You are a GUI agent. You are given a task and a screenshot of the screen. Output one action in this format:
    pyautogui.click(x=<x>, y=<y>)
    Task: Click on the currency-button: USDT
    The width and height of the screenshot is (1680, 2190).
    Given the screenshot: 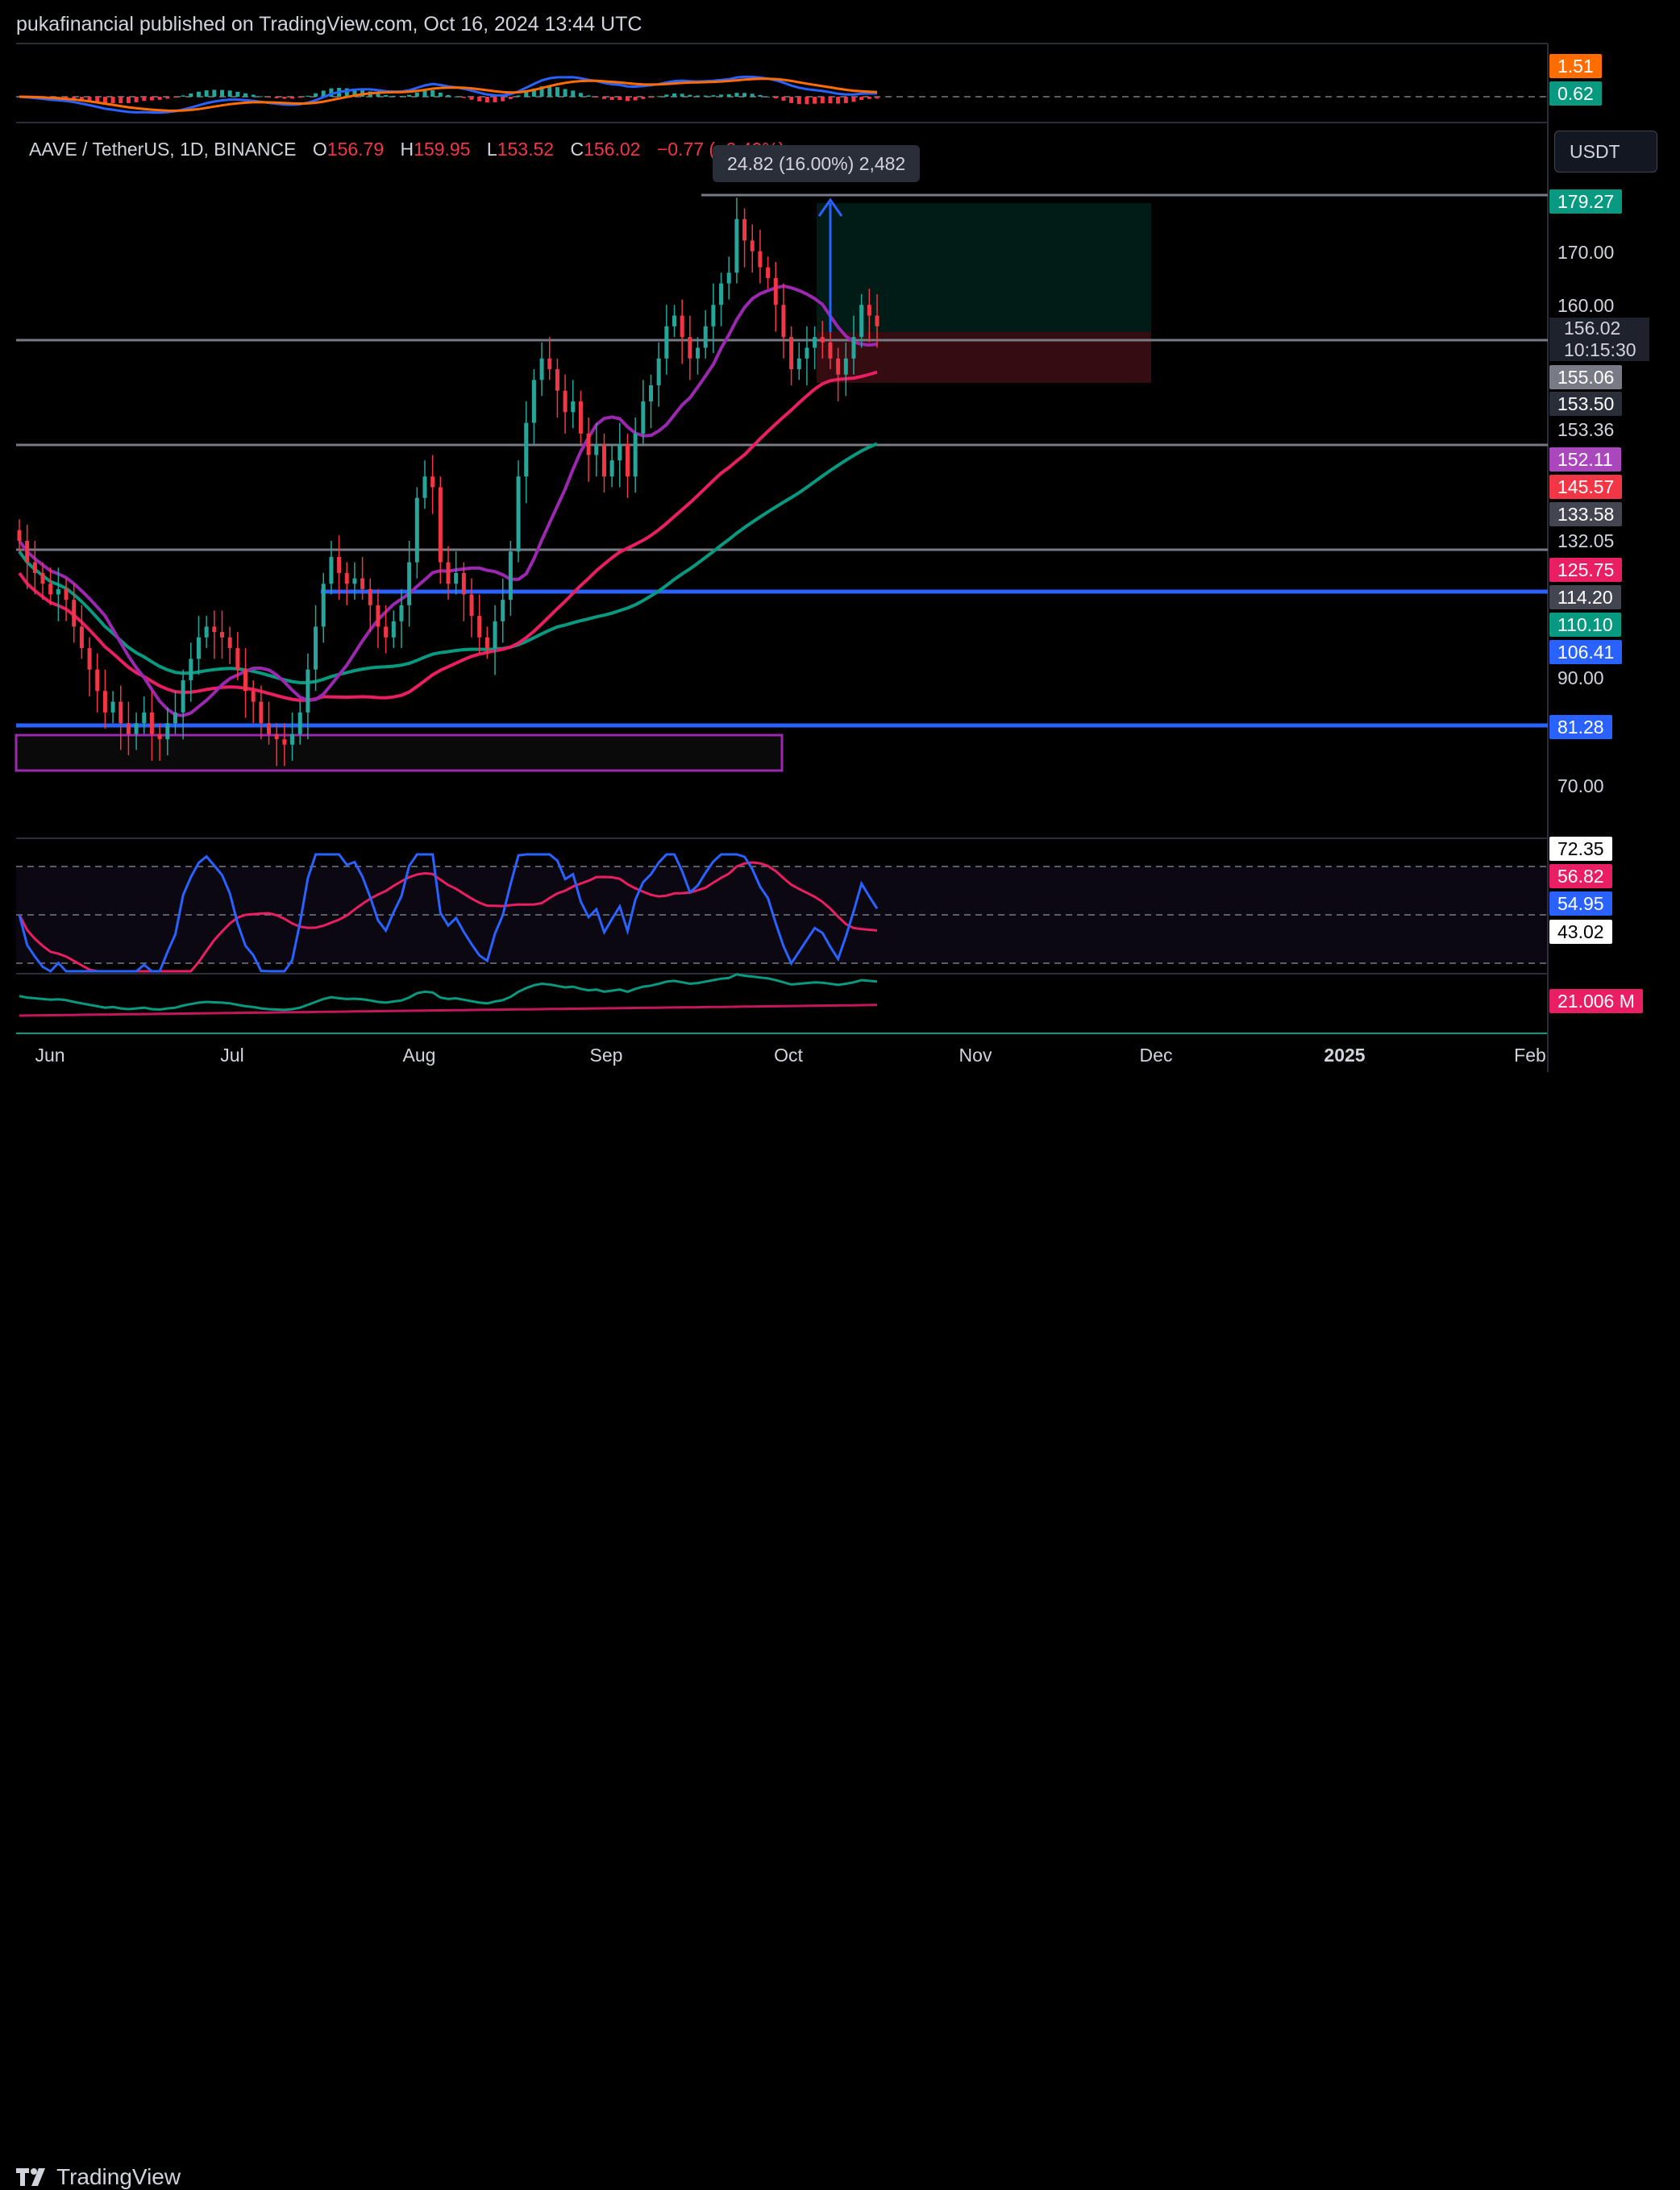 What is the action you would take?
    pyautogui.click(x=1605, y=151)
    